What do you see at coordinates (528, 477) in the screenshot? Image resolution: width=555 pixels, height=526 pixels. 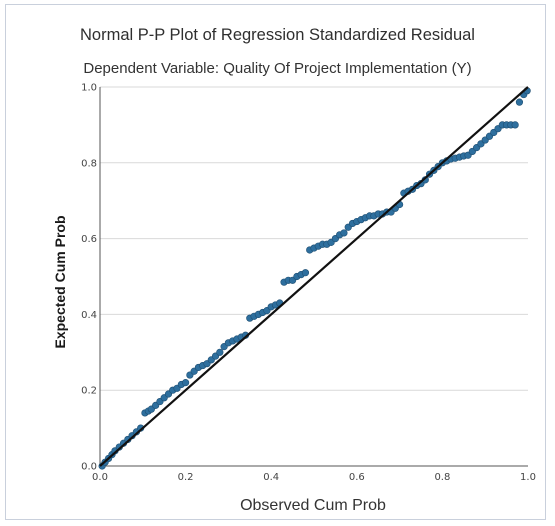 I see `x-tick-label: 1.0` at bounding box center [528, 477].